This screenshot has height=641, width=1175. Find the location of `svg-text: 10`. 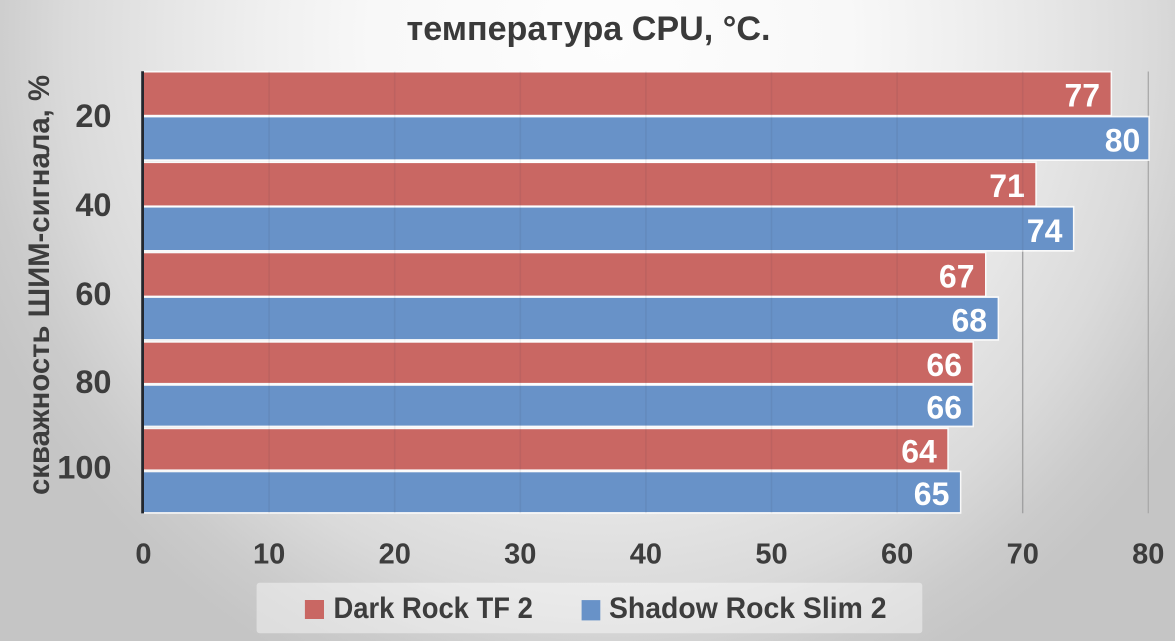

svg-text: 10 is located at coordinates (269, 555).